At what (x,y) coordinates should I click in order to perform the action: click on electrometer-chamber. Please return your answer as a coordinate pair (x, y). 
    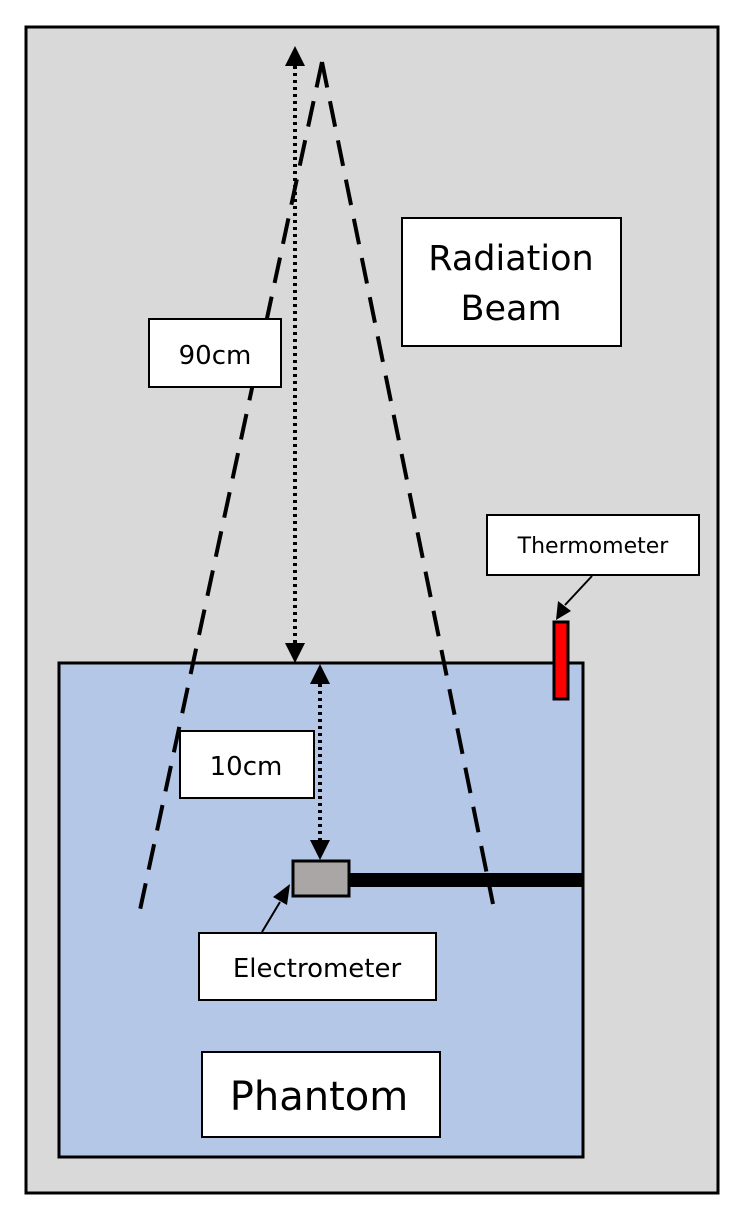
    Looking at the image, I should click on (321, 878).